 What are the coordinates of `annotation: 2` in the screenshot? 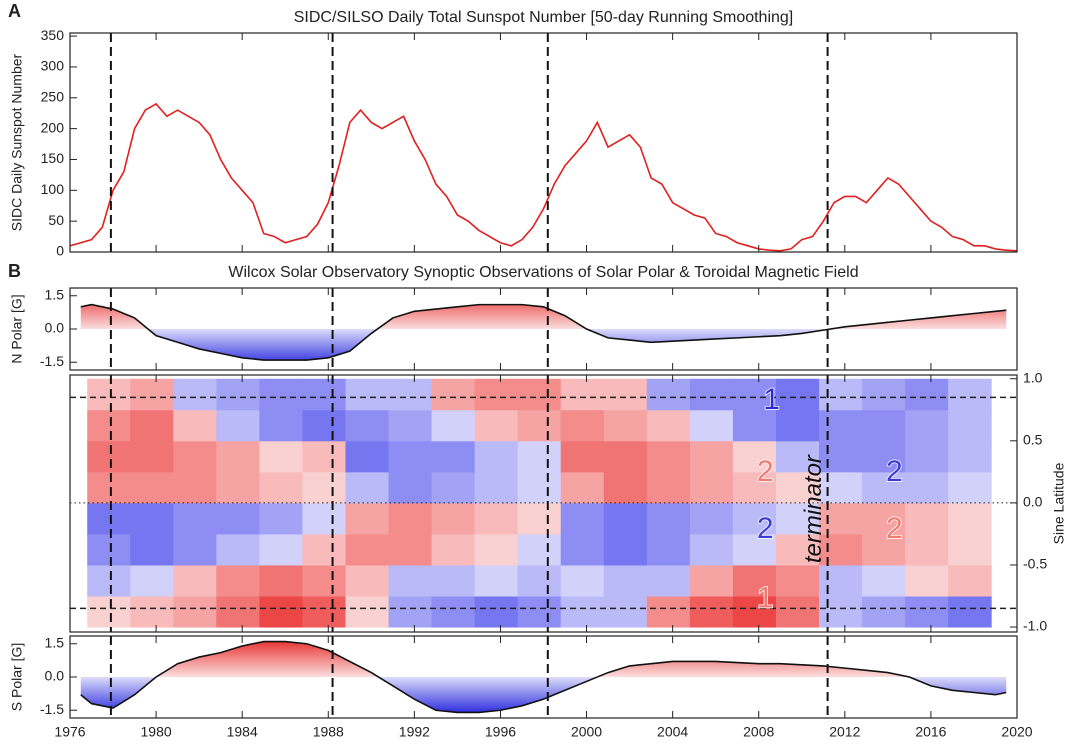 It's located at (765, 528).